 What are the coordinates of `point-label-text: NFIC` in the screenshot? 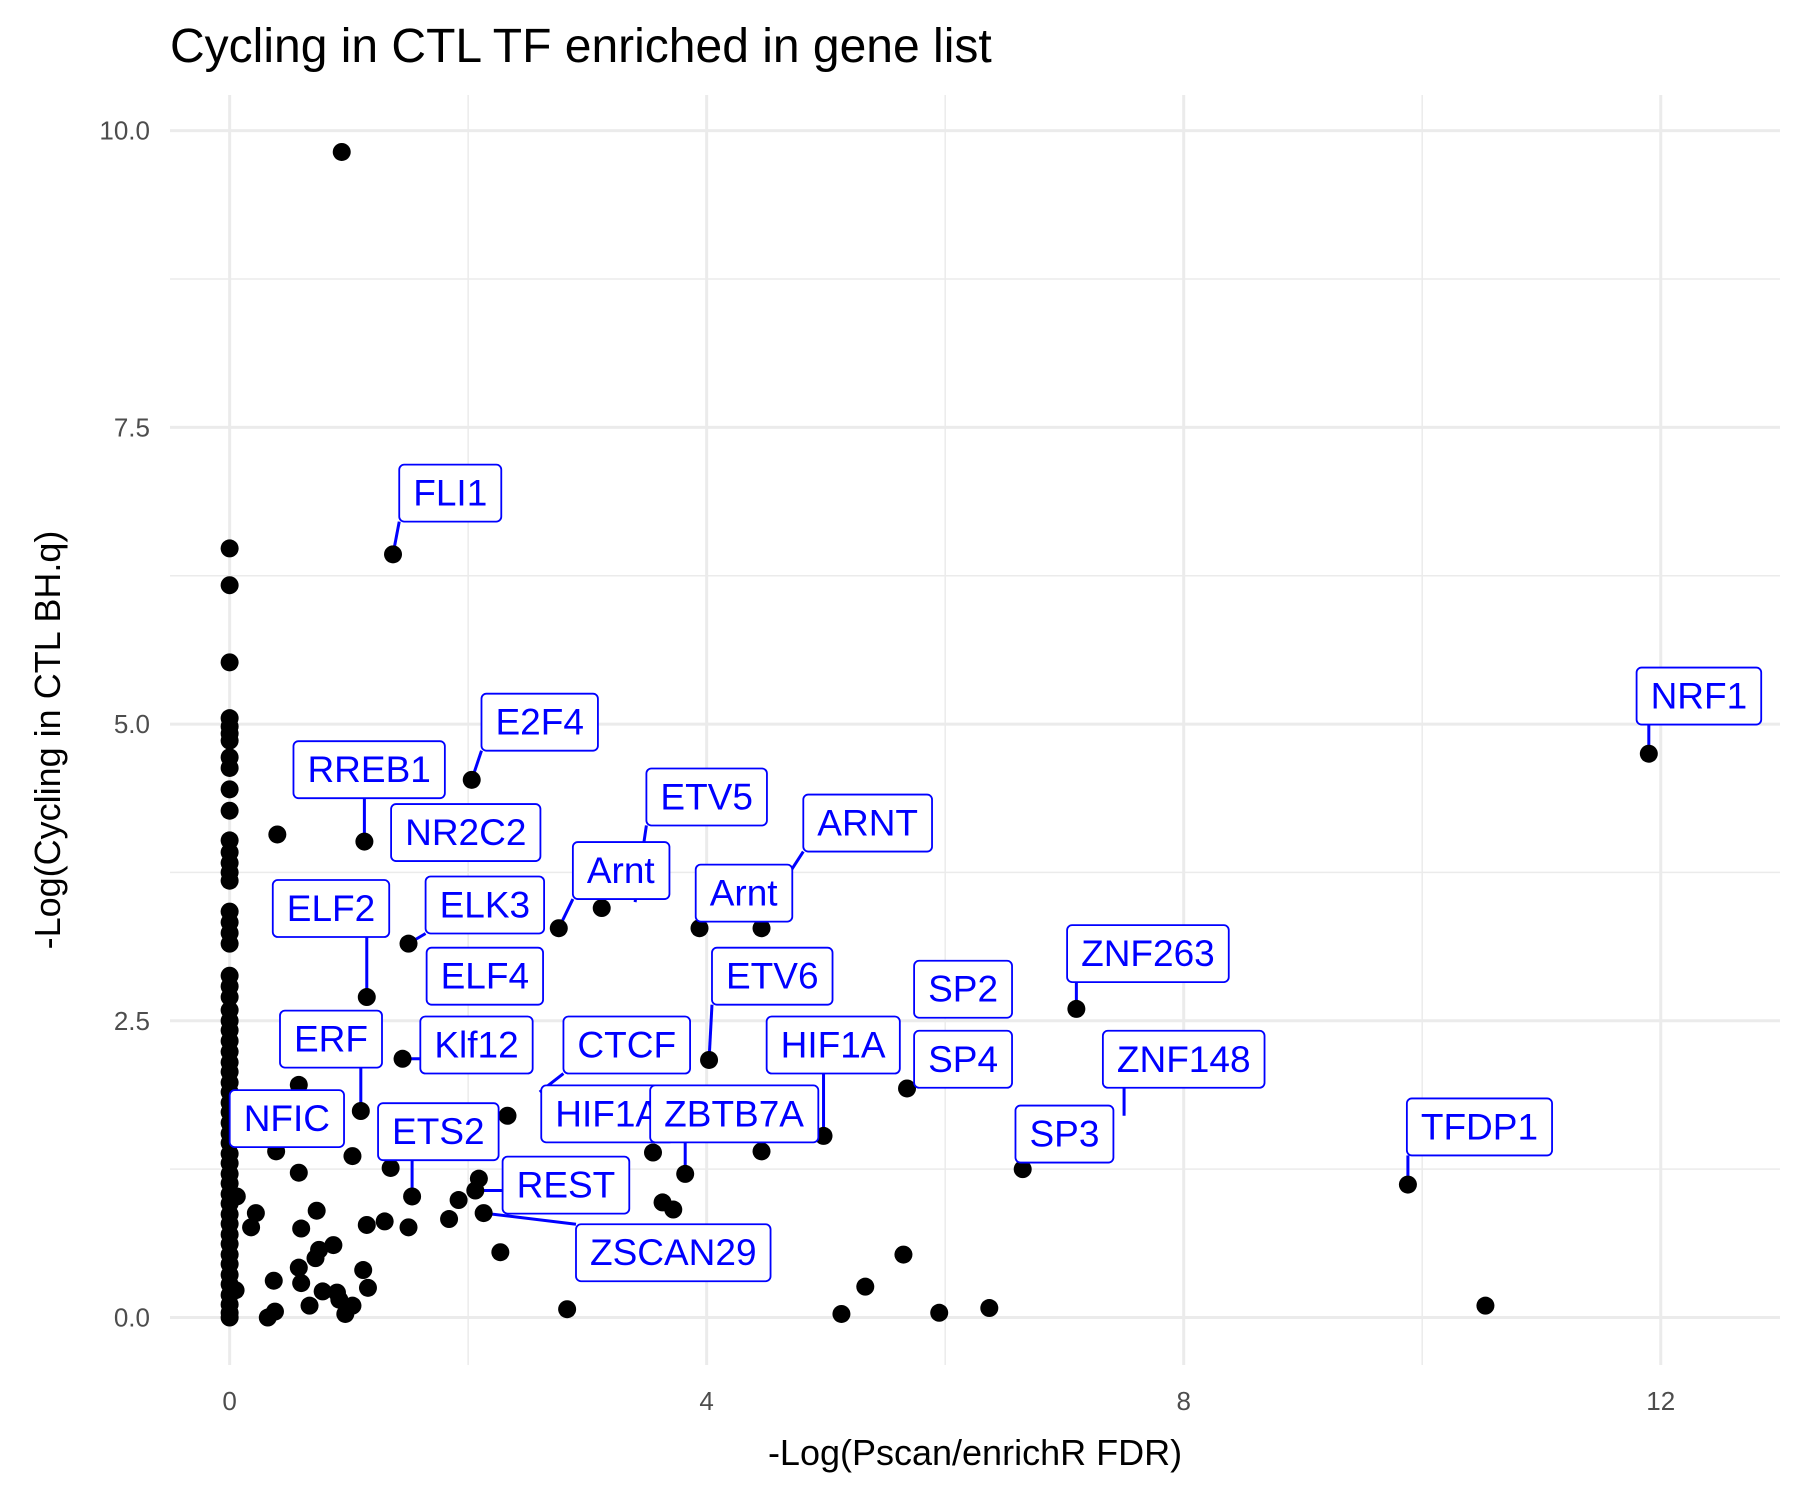 It's located at (287, 1118).